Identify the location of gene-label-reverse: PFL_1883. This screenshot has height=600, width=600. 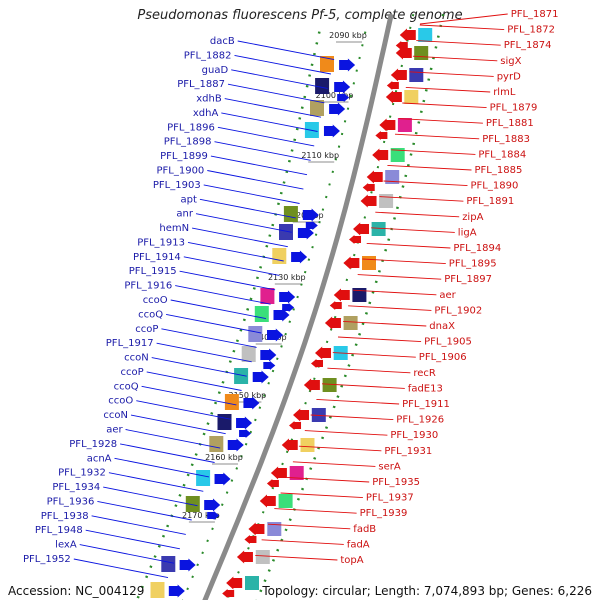
(506, 139).